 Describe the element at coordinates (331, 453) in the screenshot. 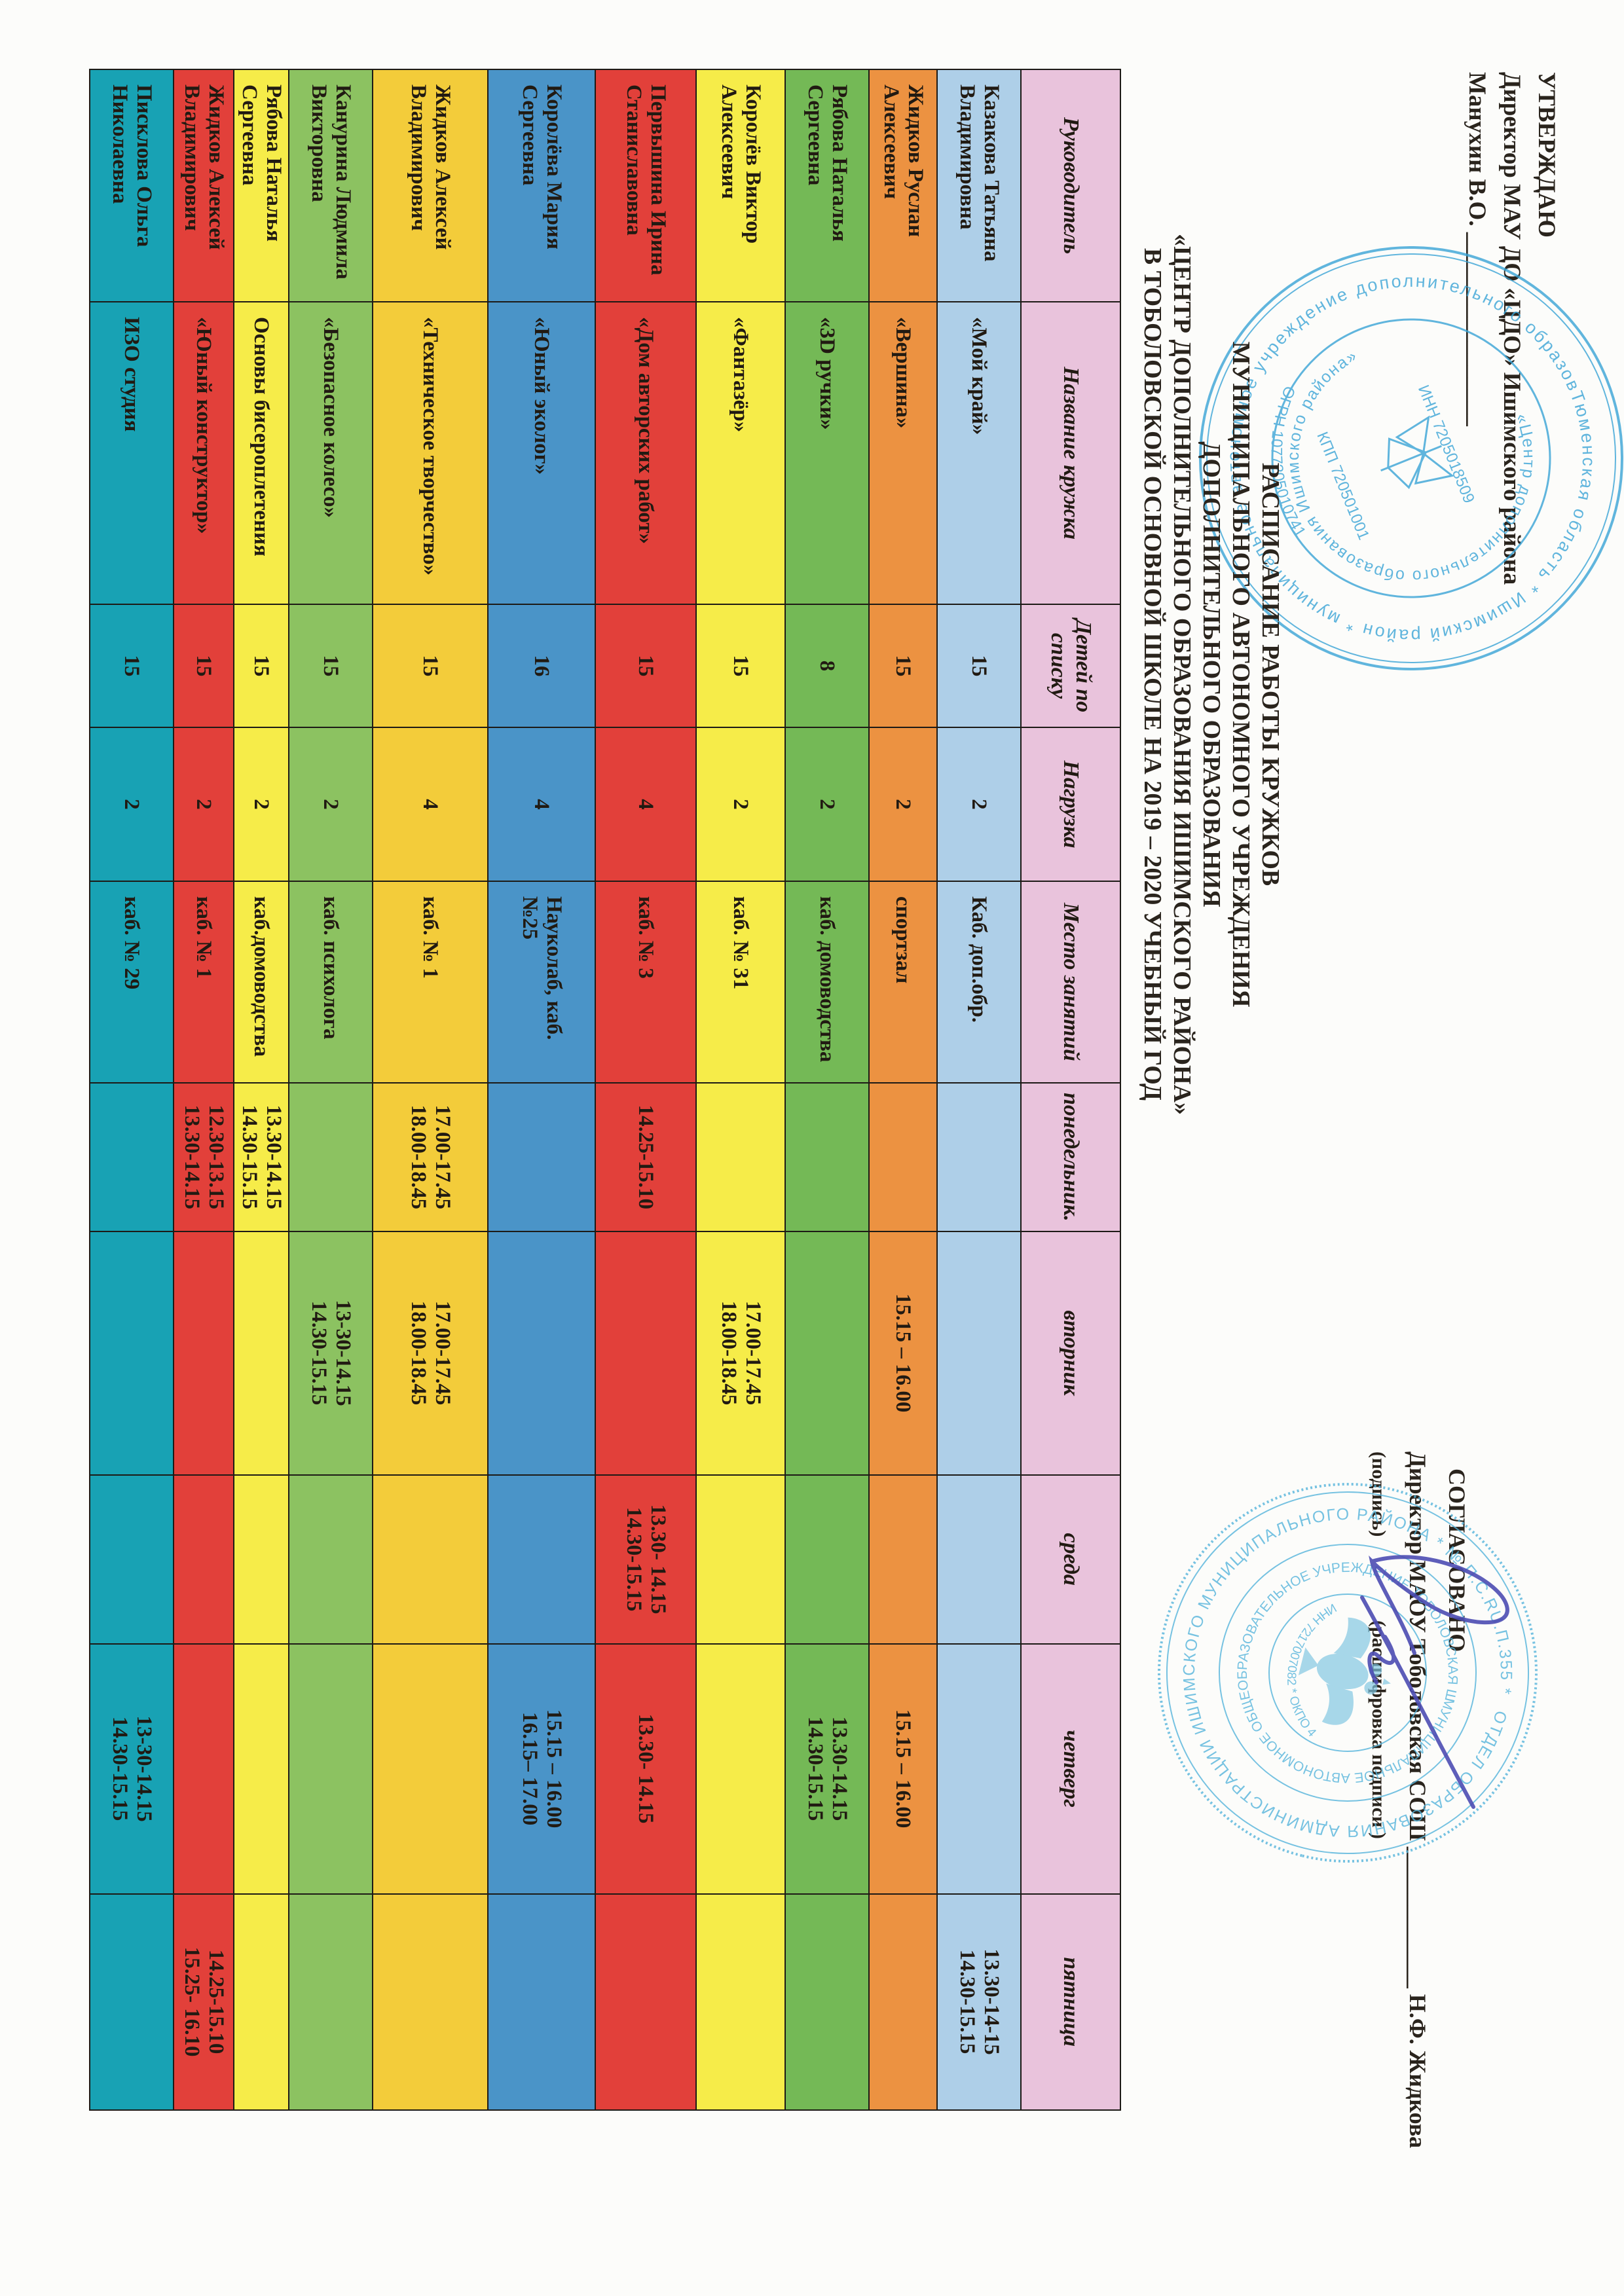

I see `cell-club: «Безопасное колесо»` at that location.